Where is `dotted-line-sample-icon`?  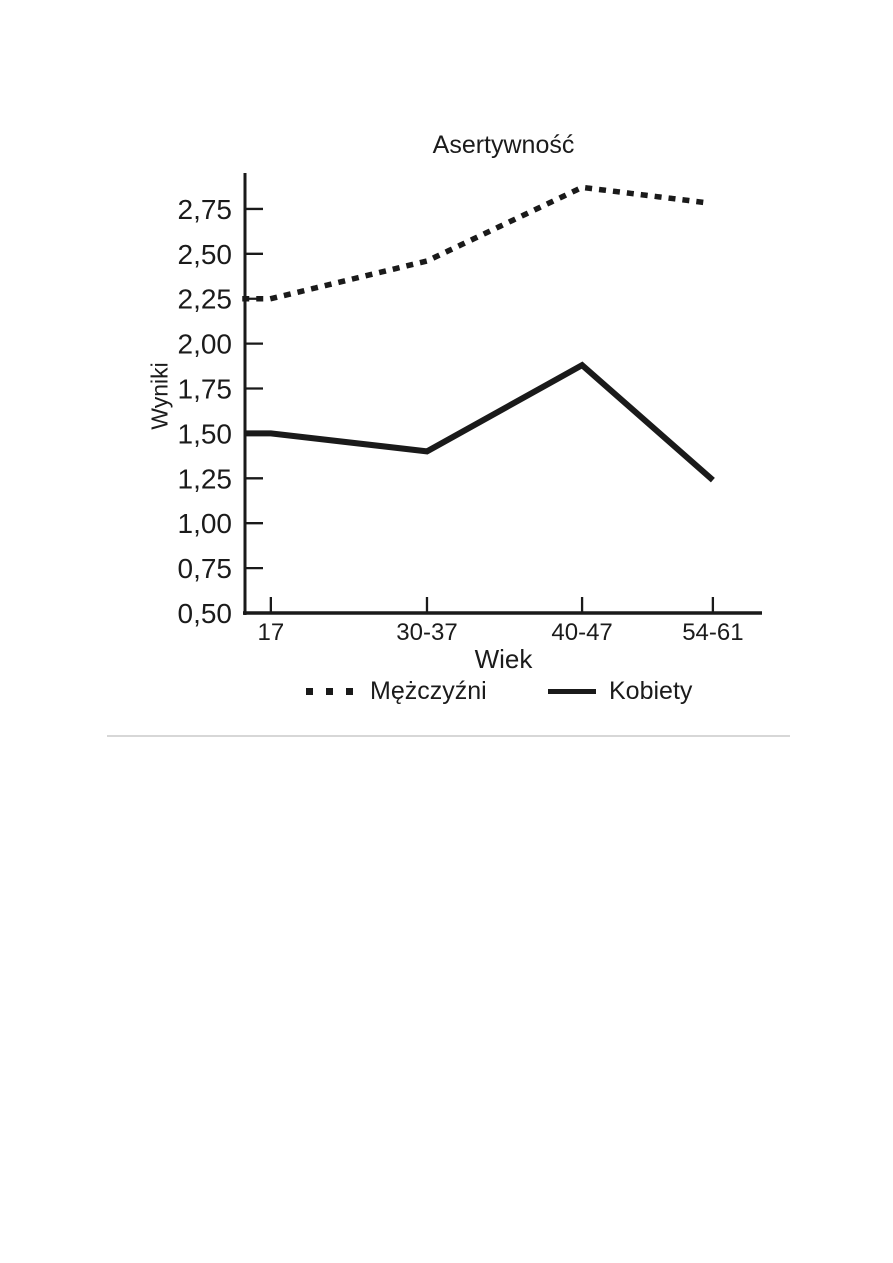
dotted-line-sample-icon is located at coordinates (329, 691).